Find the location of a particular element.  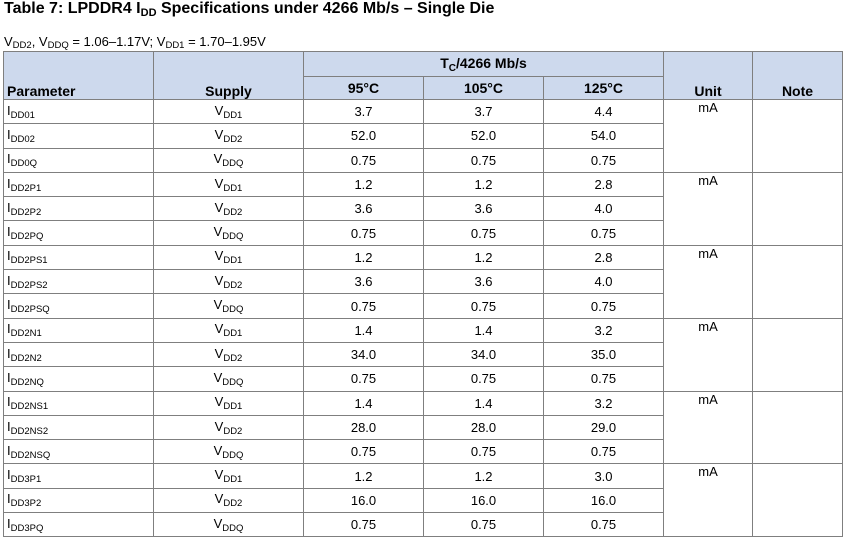

parameter-cell: IDD3P1 is located at coordinates (78, 476).